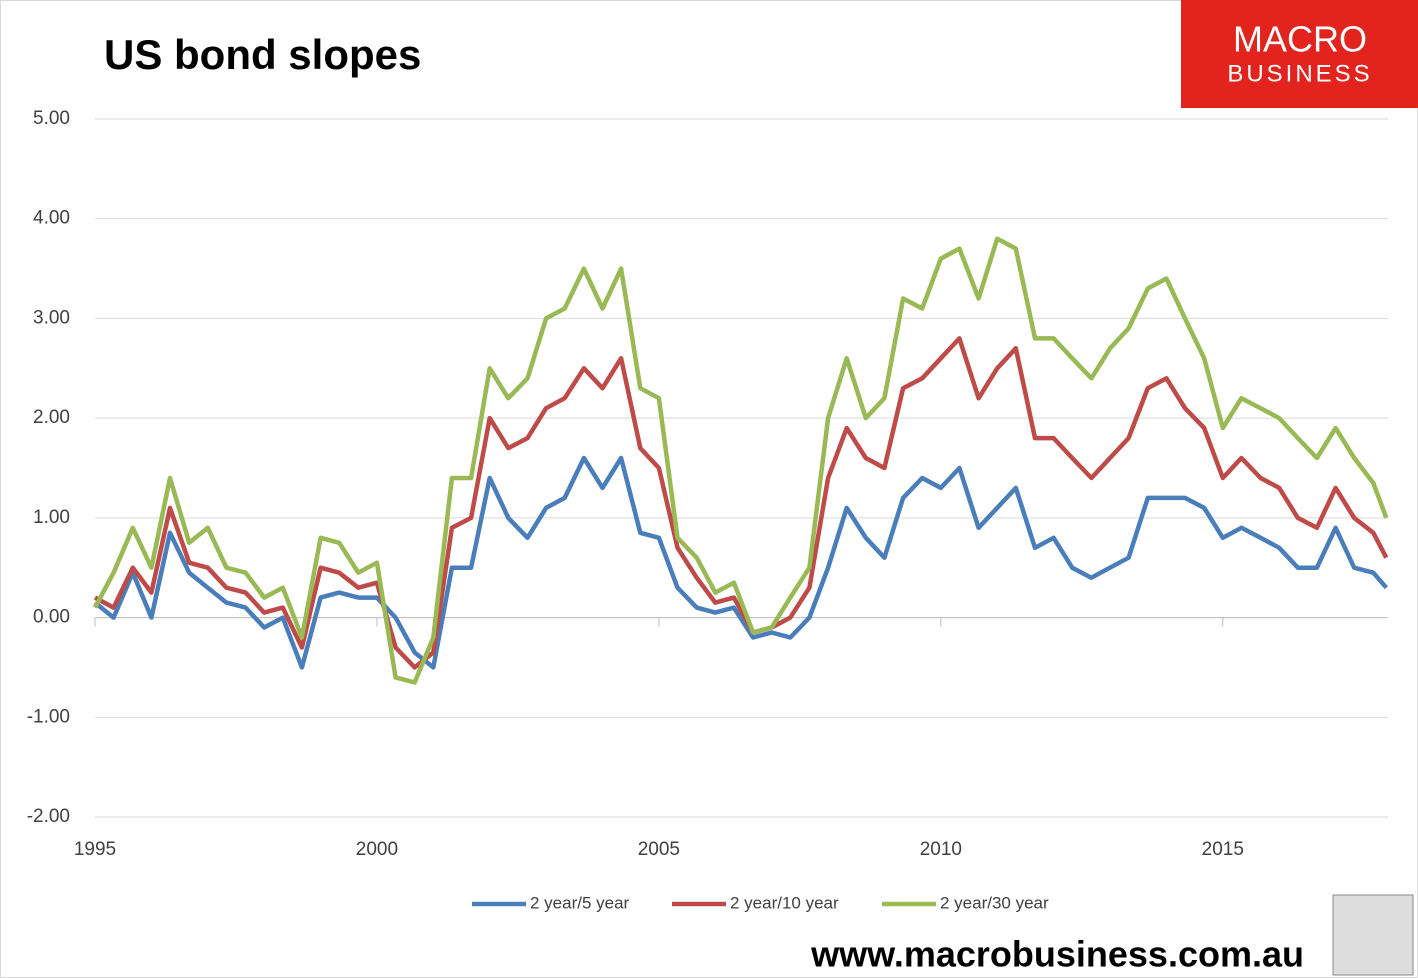 This screenshot has height=978, width=1418. What do you see at coordinates (1299, 73) in the screenshot?
I see `logo-text: BUSINESS` at bounding box center [1299, 73].